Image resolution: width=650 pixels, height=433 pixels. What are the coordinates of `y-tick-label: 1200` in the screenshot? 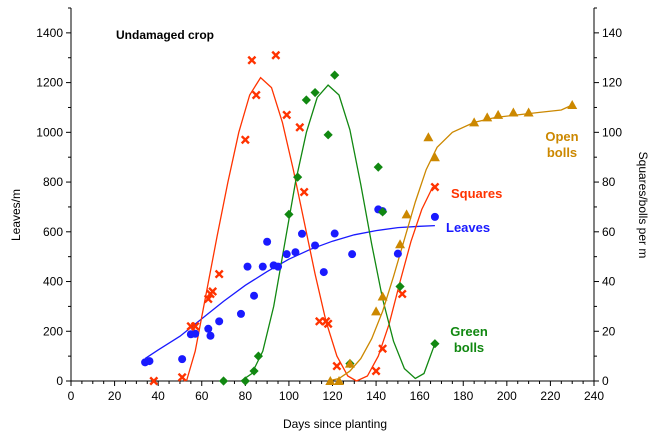 It's located at (49, 83).